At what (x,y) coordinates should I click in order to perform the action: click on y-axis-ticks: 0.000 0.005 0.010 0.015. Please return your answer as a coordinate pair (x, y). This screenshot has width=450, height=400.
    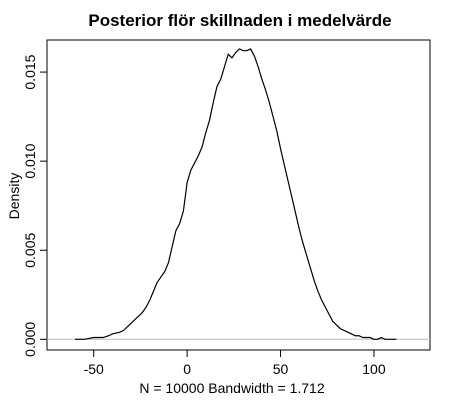
    Looking at the image, I should click on (34, 205).